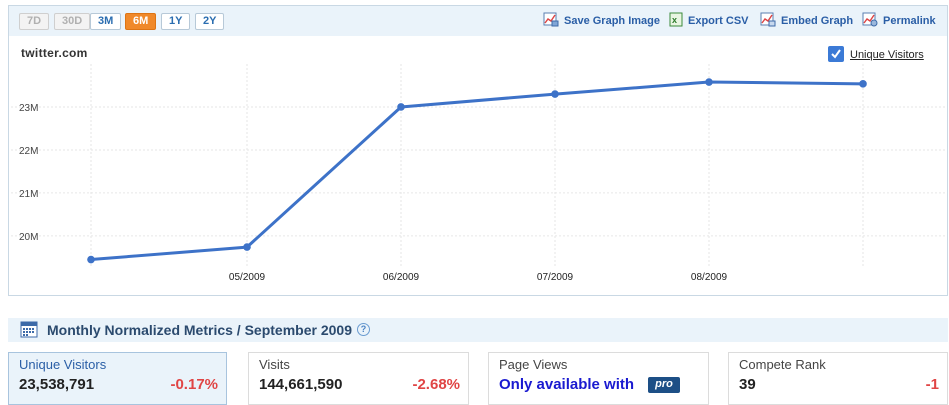 The height and width of the screenshot is (405, 949). I want to click on metric-value: 23,538,791, so click(57, 384).